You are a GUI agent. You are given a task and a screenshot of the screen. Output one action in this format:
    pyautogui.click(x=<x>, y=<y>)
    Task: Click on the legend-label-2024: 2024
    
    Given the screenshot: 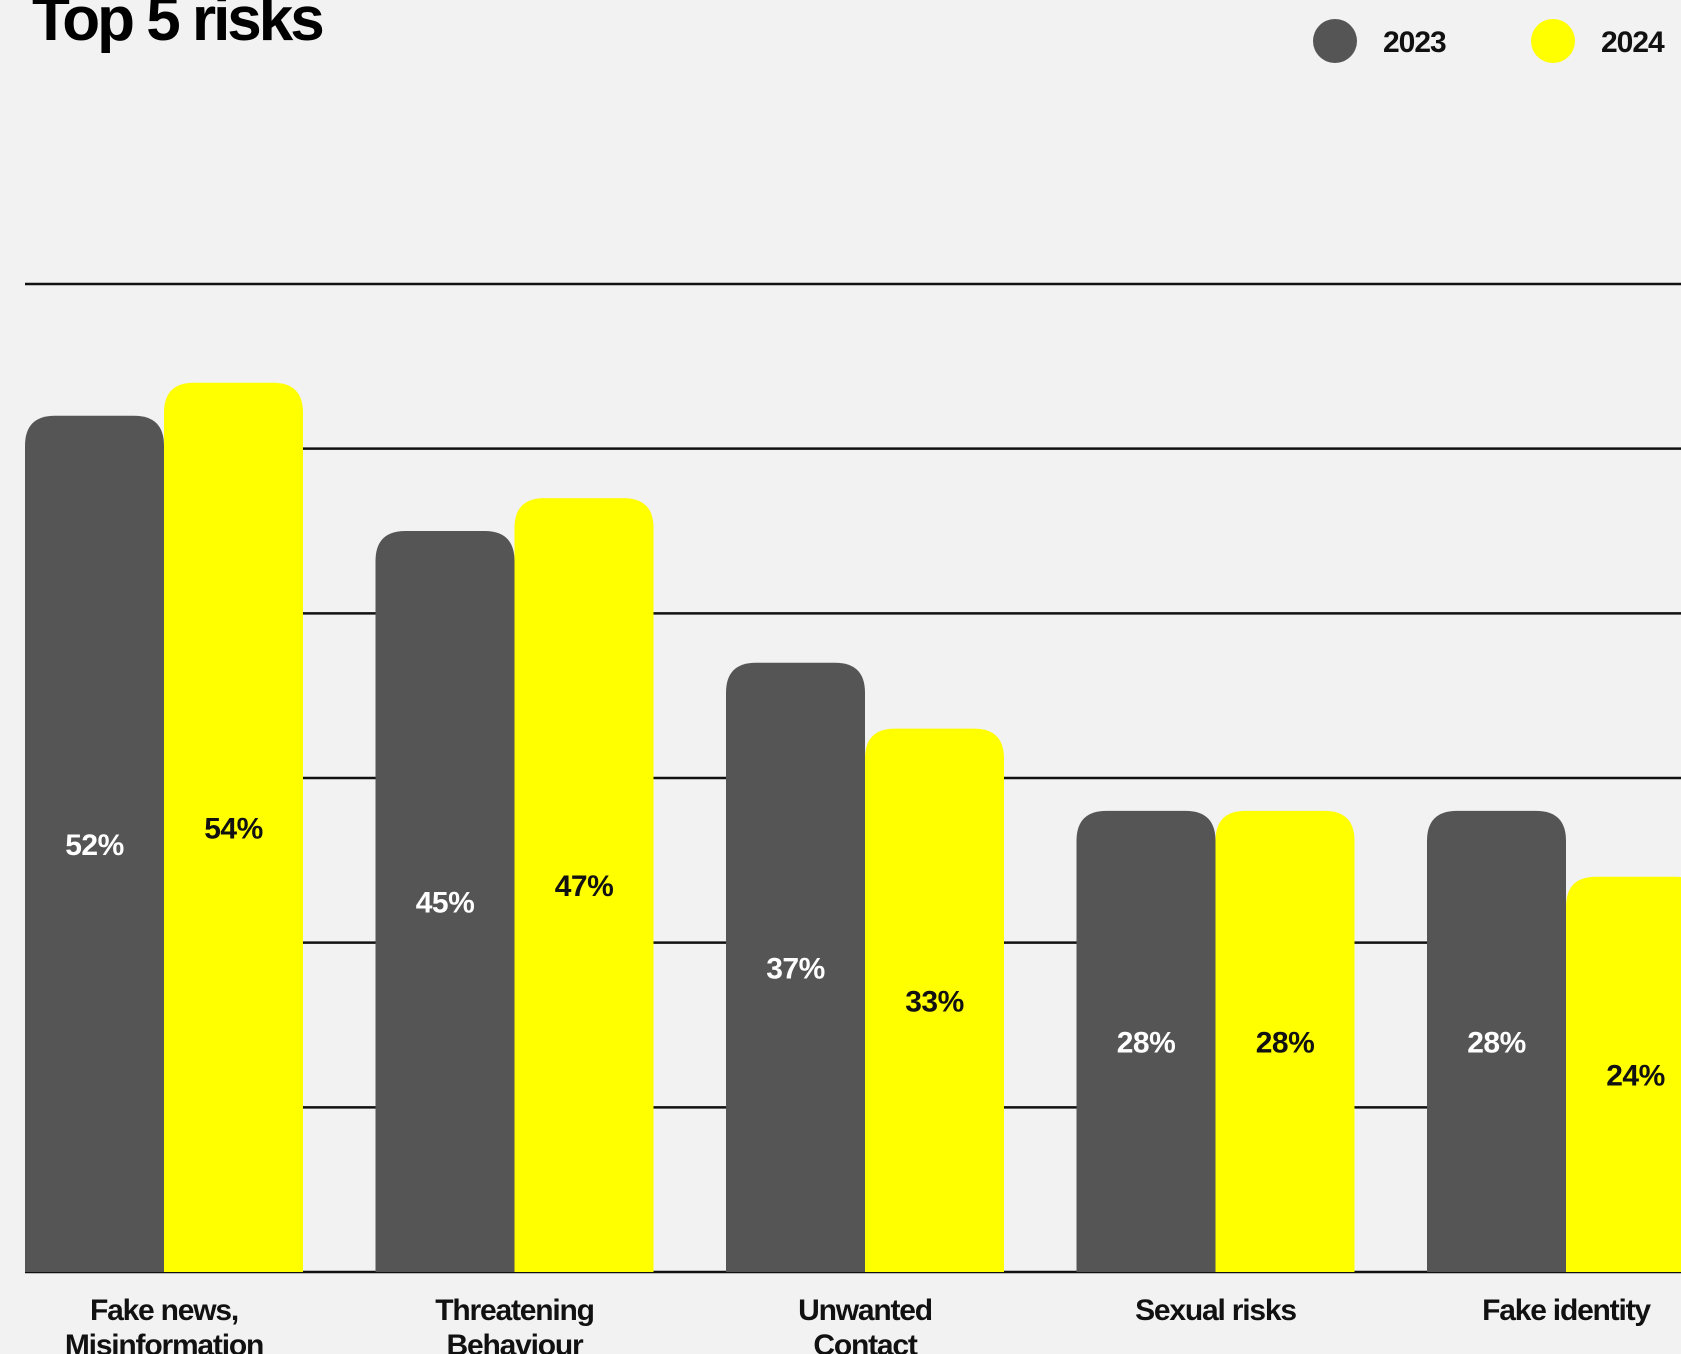 What is the action you would take?
    pyautogui.click(x=1633, y=42)
    